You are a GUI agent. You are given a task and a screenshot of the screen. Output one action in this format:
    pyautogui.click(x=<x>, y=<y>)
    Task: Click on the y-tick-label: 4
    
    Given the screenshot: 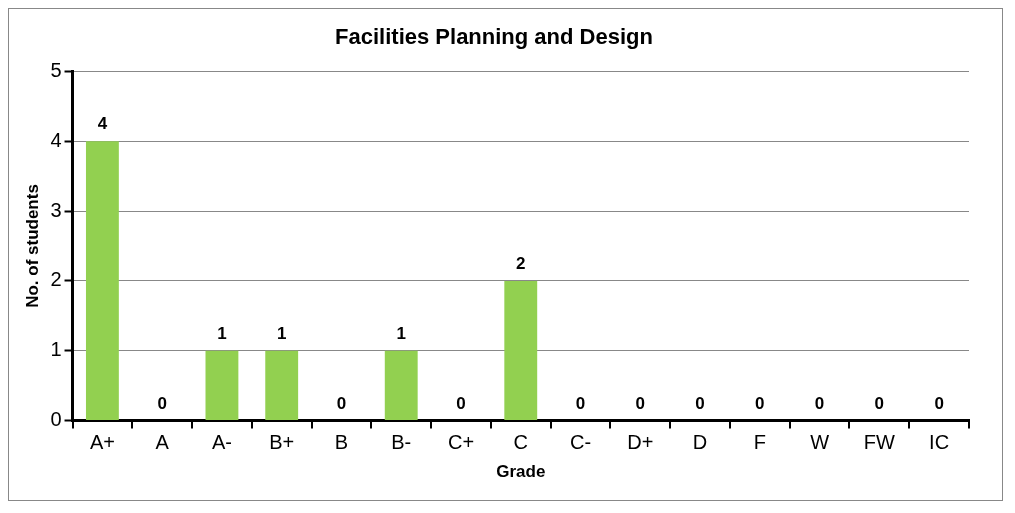 What is the action you would take?
    pyautogui.click(x=56, y=139)
    